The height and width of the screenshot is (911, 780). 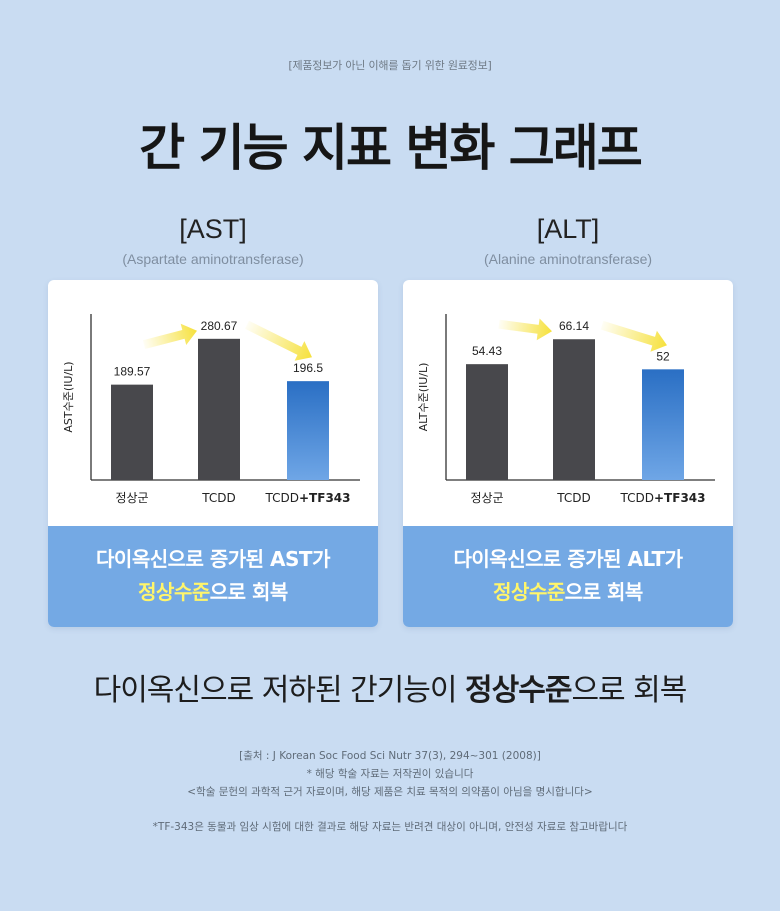 What do you see at coordinates (68, 396) in the screenshot?
I see `y-axis-label: AST수준(IU/L)` at bounding box center [68, 396].